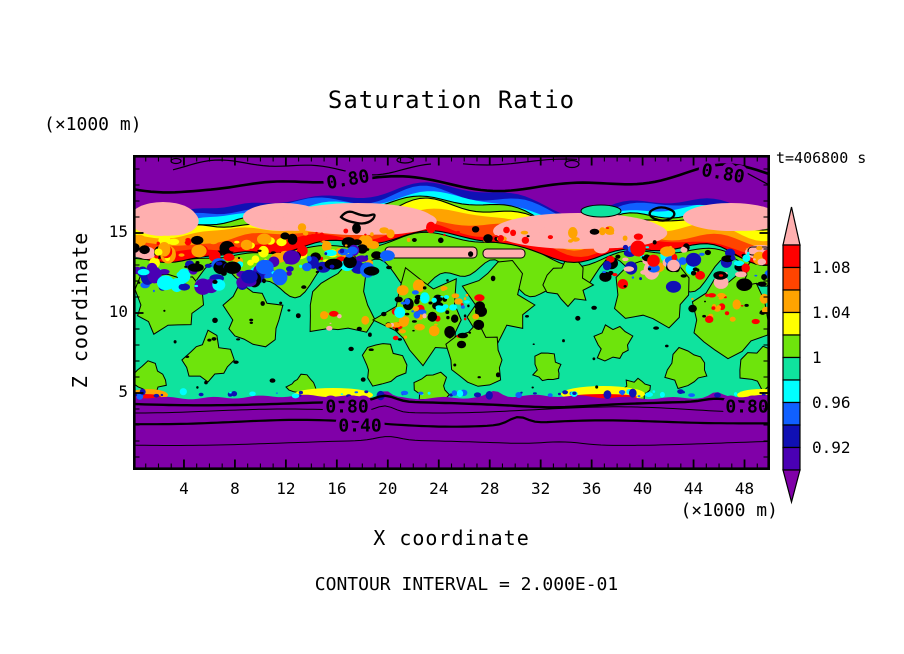 Image resolution: width=904 pixels, height=654 pixels. I want to click on x-tick-label: 4, so click(184, 488).